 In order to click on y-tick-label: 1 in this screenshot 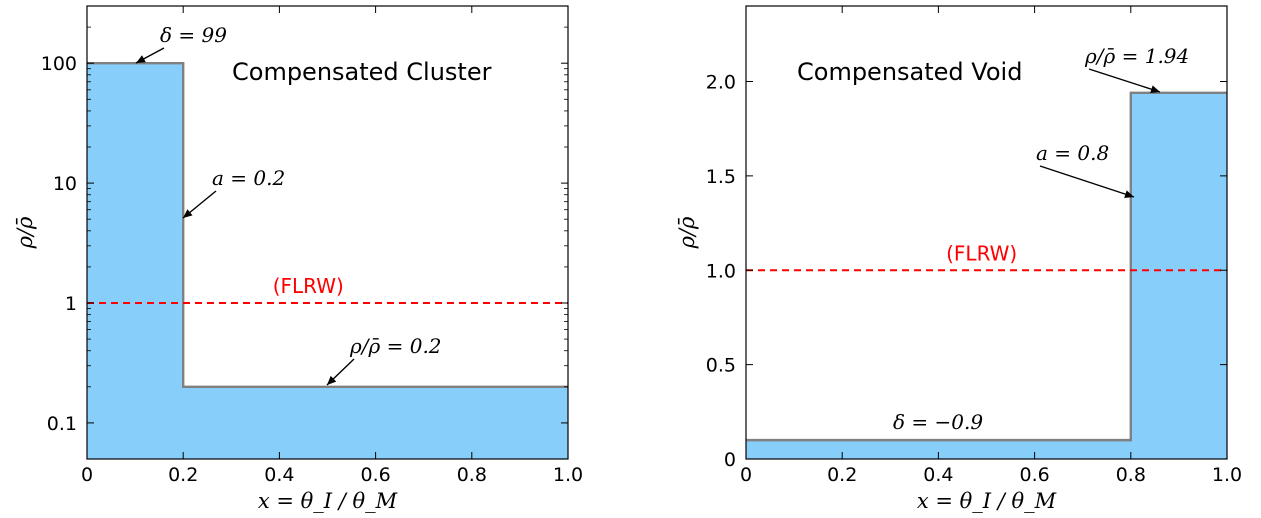, I will do `click(71, 304)`.